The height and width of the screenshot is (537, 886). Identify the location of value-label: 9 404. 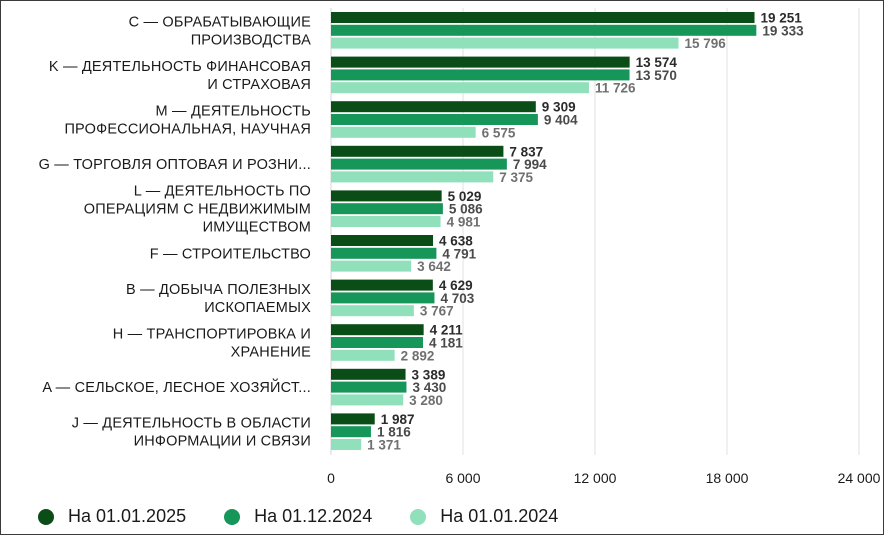
(561, 120).